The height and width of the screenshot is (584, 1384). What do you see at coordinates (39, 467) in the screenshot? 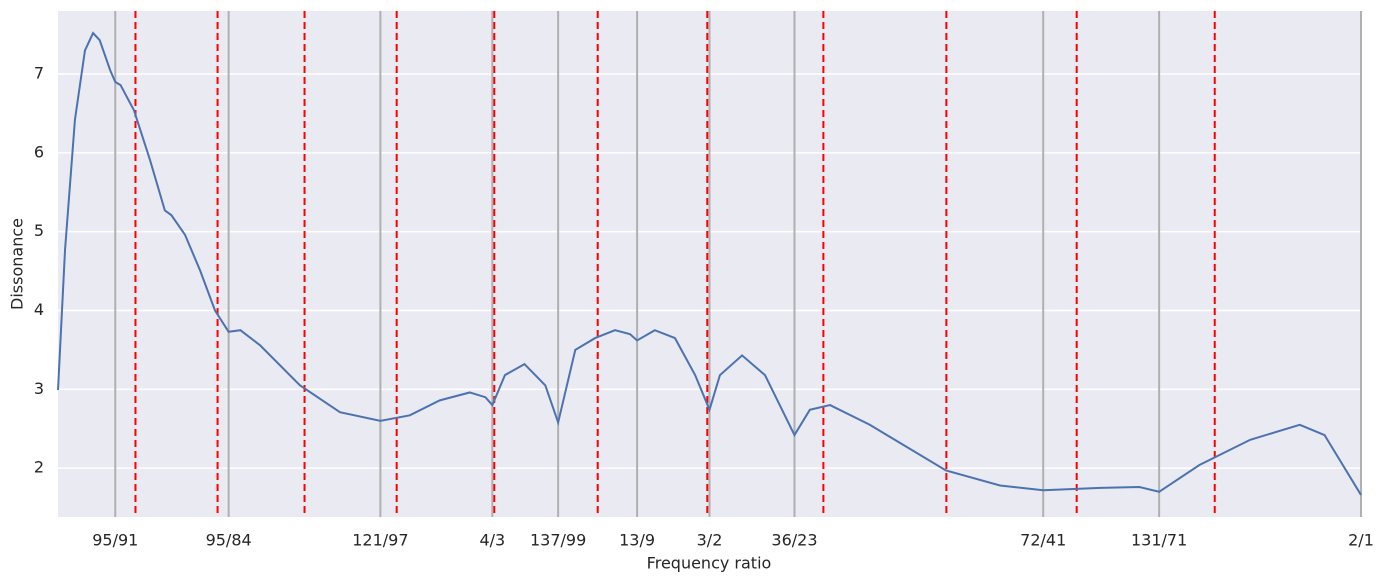
I see `y-tick-label: 2` at bounding box center [39, 467].